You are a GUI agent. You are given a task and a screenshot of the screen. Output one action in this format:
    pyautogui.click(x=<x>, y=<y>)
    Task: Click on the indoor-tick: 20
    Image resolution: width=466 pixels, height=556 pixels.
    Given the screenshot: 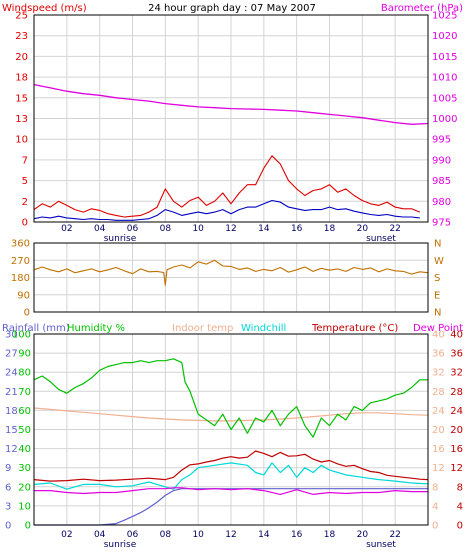 What is the action you would take?
    pyautogui.click(x=438, y=430)
    